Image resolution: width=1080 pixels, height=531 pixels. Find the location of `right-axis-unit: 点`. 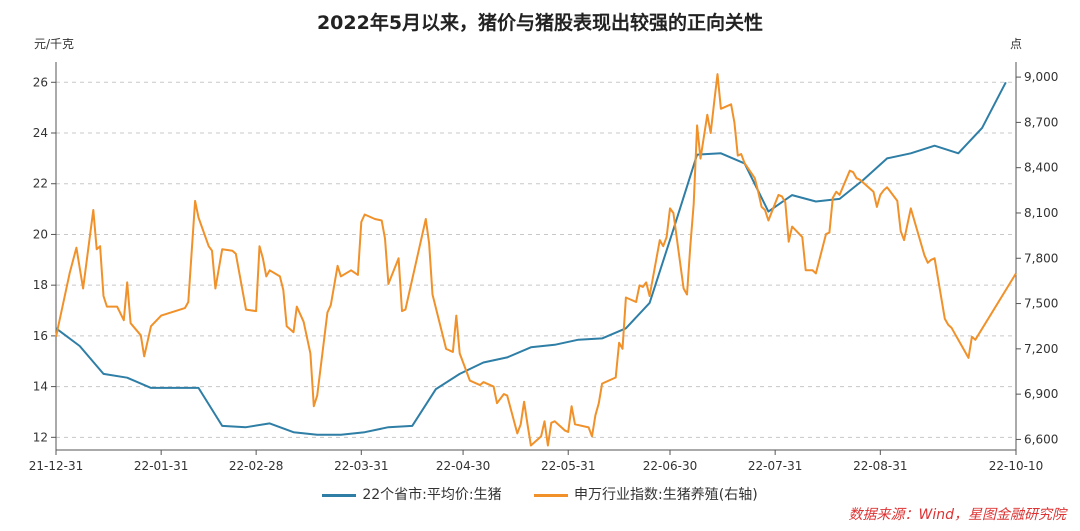

right-axis-unit: 点 is located at coordinates (1016, 44).